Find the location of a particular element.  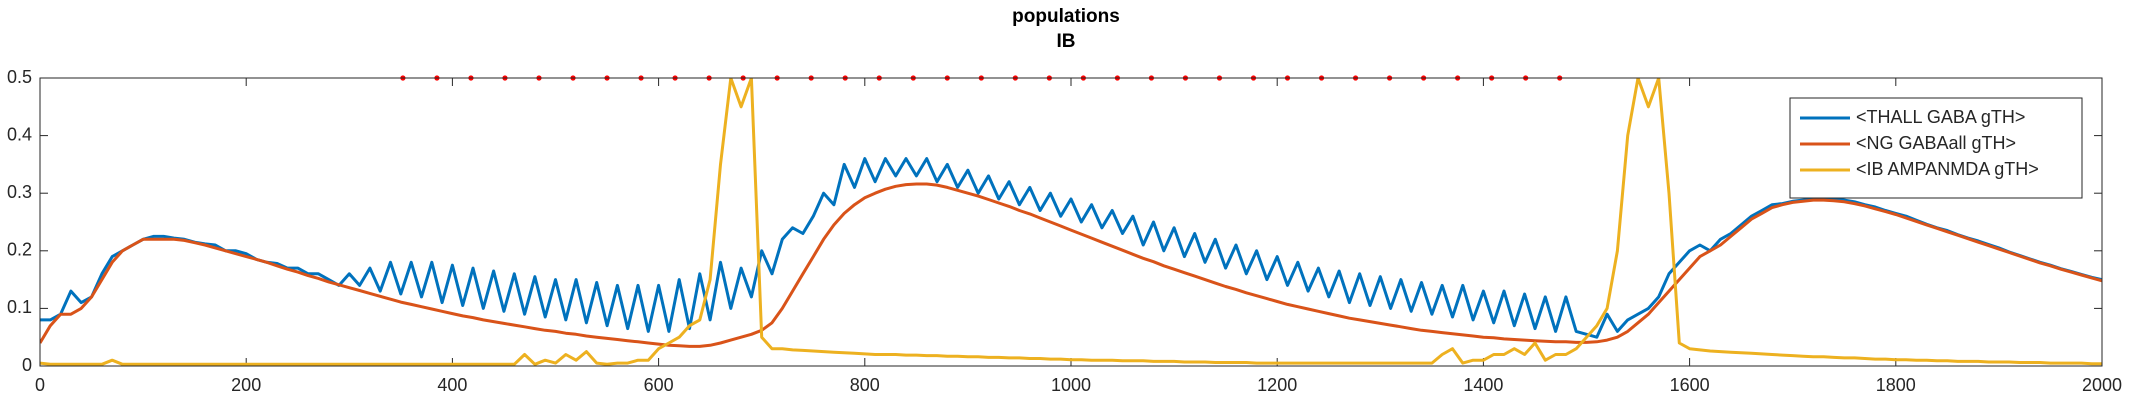

y-tick-label: 0.2 is located at coordinates (19, 250).